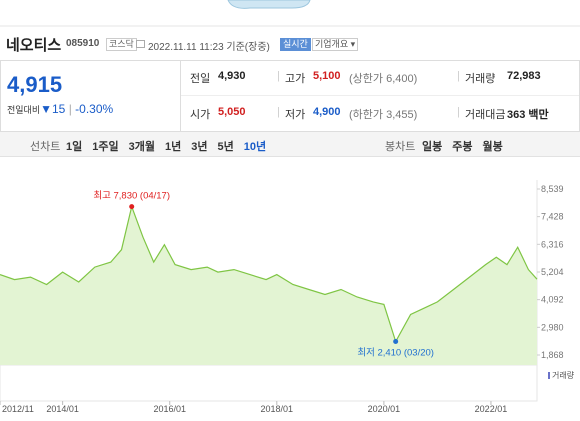 This screenshot has width=580, height=421. Describe the element at coordinates (295, 79) in the screenshot. I see `cell-label: 고가` at that location.